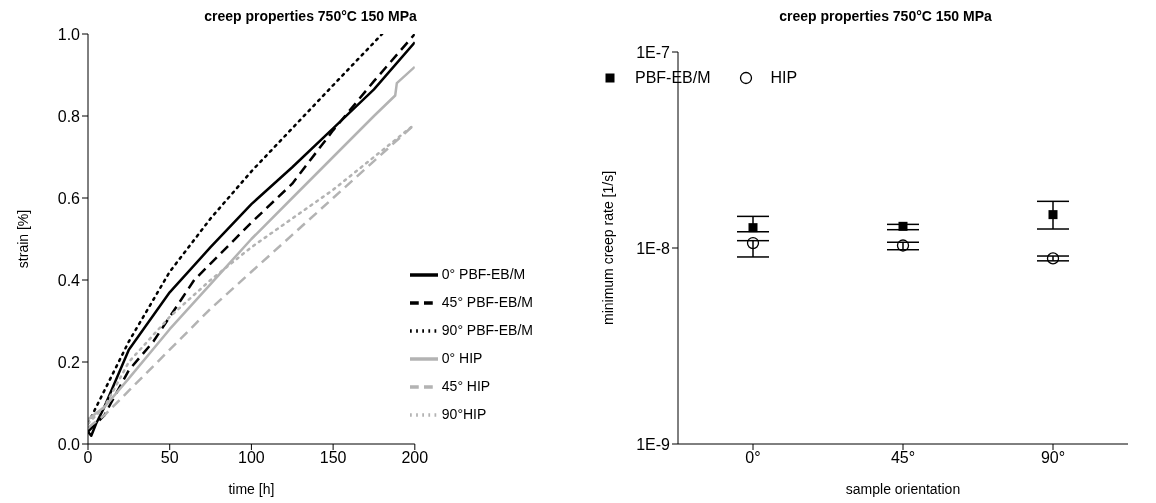  I want to click on x-axis-title: time [h], so click(251, 489).